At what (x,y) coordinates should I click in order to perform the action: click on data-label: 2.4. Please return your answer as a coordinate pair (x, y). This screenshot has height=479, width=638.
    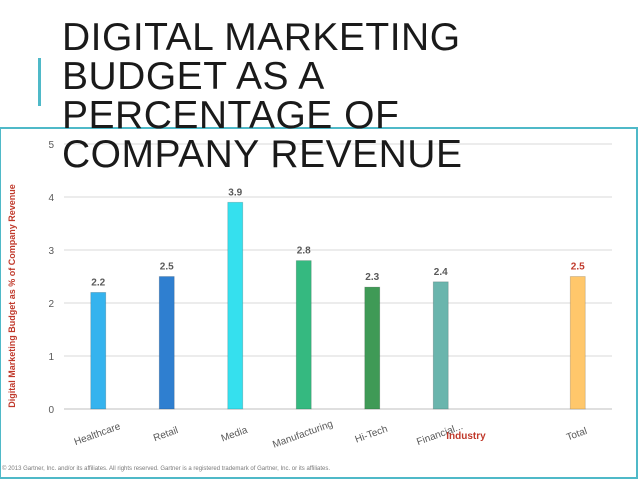
    Looking at the image, I should click on (441, 272).